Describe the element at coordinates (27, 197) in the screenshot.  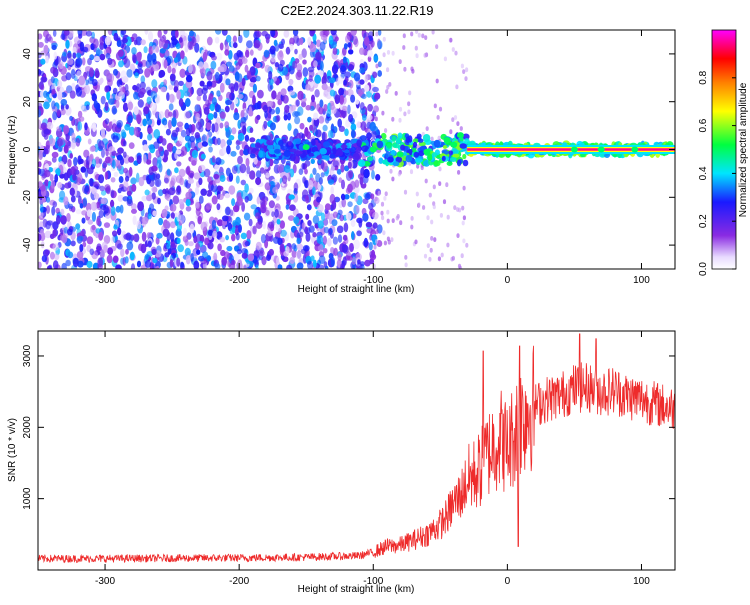
I see `y-tick-label: -20` at that location.